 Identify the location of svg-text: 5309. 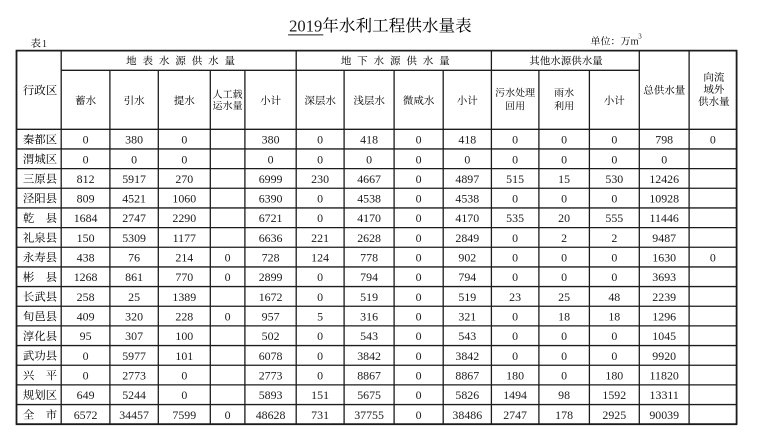
(134, 238).